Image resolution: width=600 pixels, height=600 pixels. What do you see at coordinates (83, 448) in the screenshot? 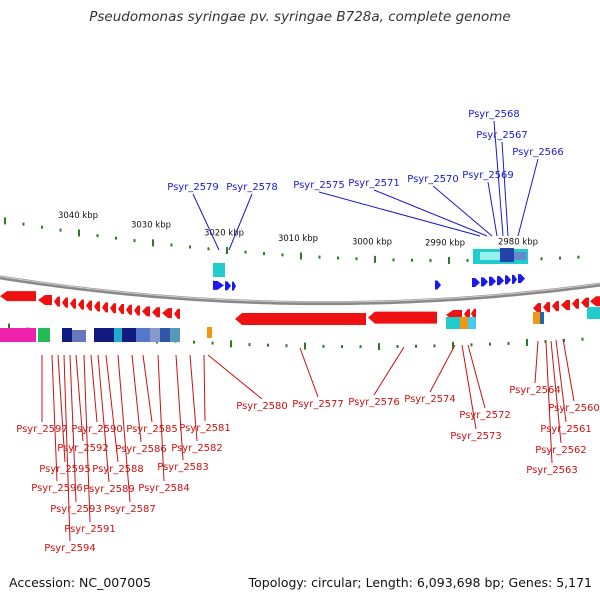
I see `reverse-gene-label: Psyr_2592` at bounding box center [83, 448].